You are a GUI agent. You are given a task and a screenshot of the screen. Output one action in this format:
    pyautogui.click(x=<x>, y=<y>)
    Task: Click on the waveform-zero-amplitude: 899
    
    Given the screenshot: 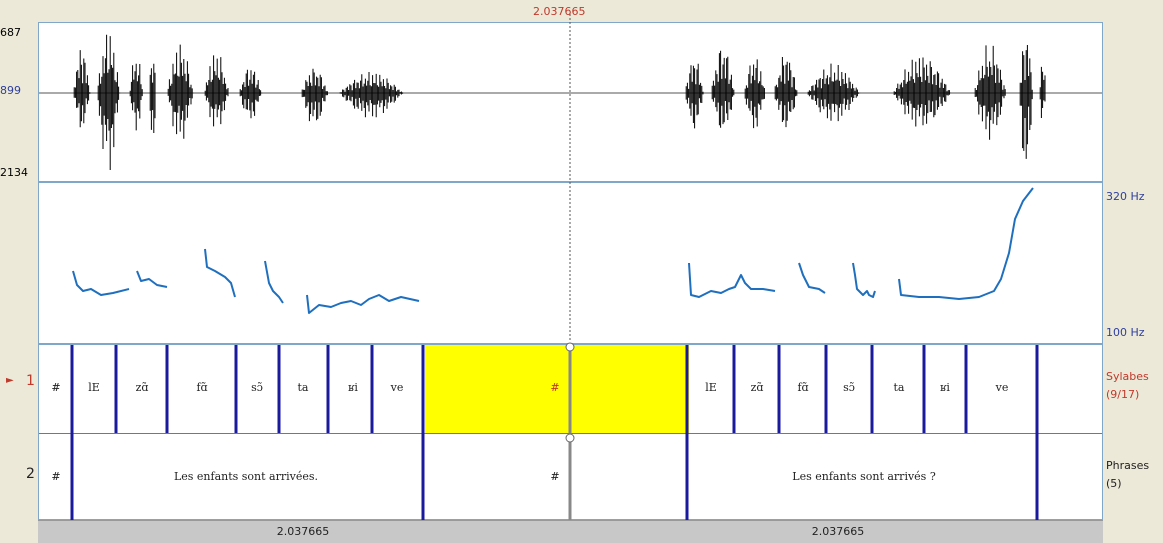 What is the action you would take?
    pyautogui.click(x=10, y=90)
    